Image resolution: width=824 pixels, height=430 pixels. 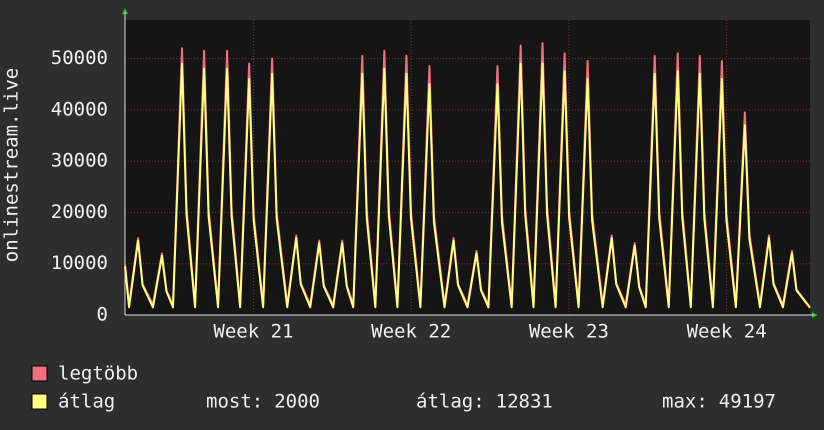 I want to click on x-tick-label: Week 24, so click(x=727, y=332).